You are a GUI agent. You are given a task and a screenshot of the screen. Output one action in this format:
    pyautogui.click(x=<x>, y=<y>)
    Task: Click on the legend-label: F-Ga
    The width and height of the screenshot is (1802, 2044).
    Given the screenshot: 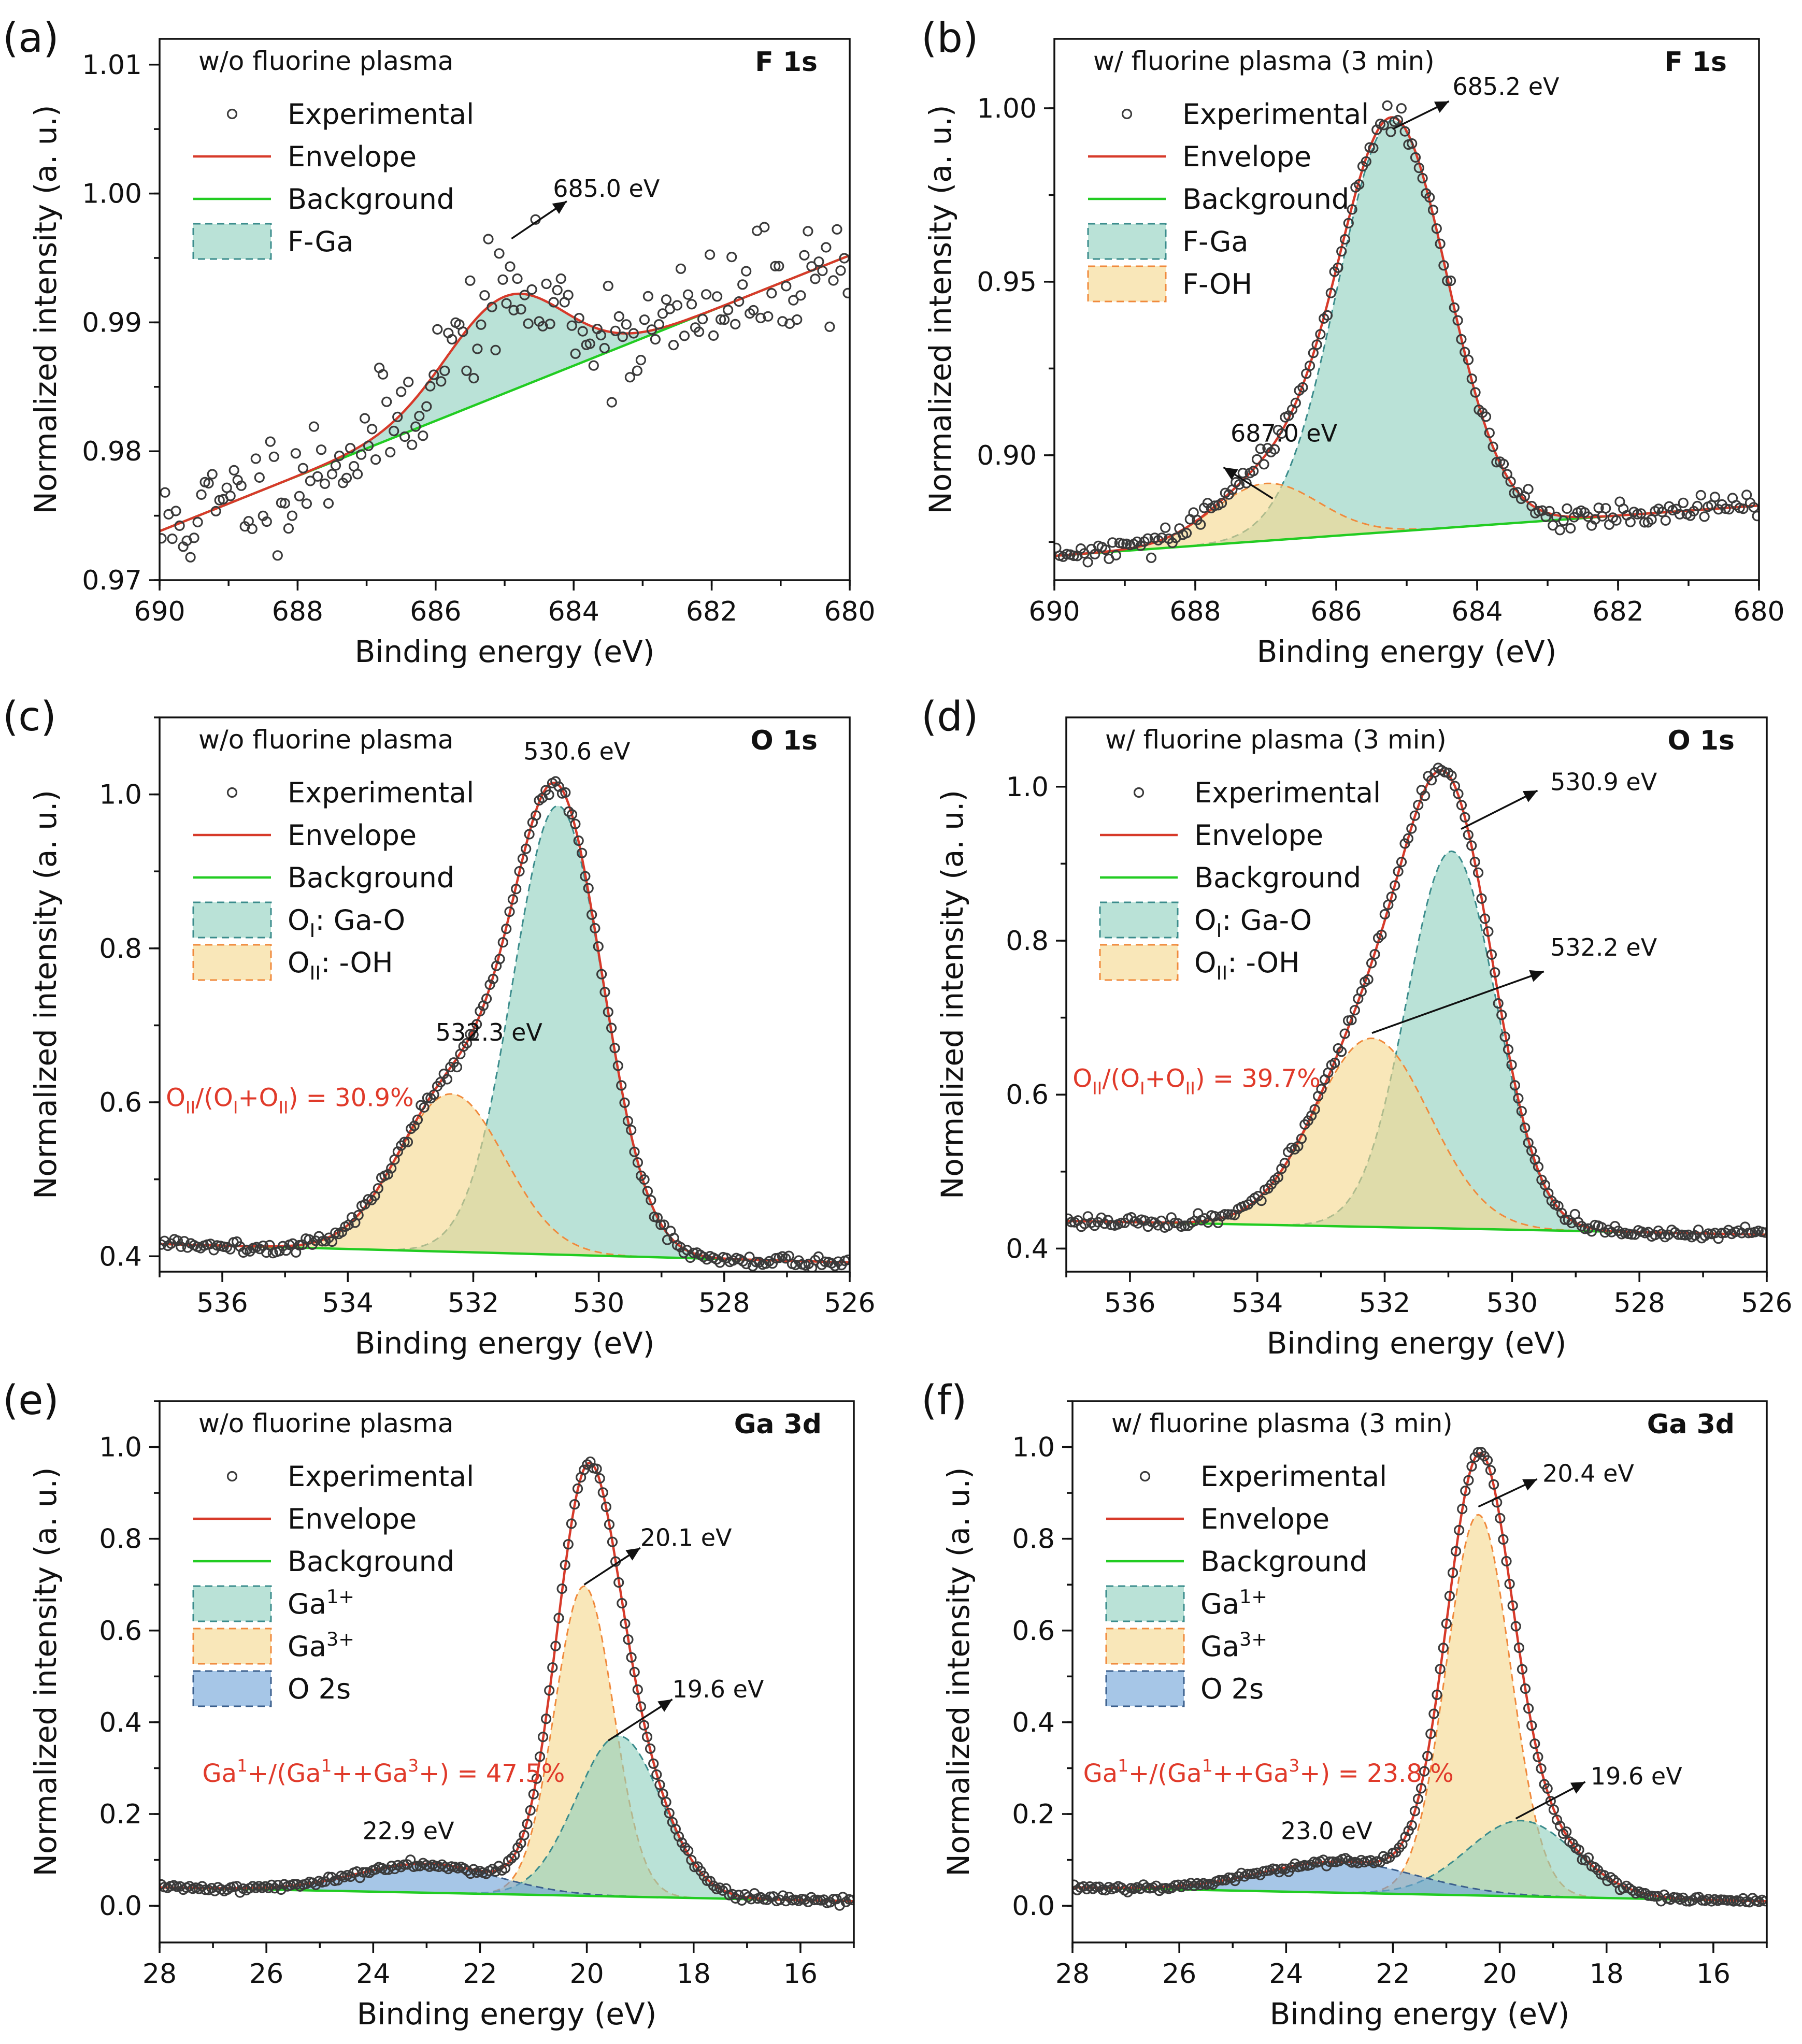 What is the action you would take?
    pyautogui.click(x=320, y=241)
    